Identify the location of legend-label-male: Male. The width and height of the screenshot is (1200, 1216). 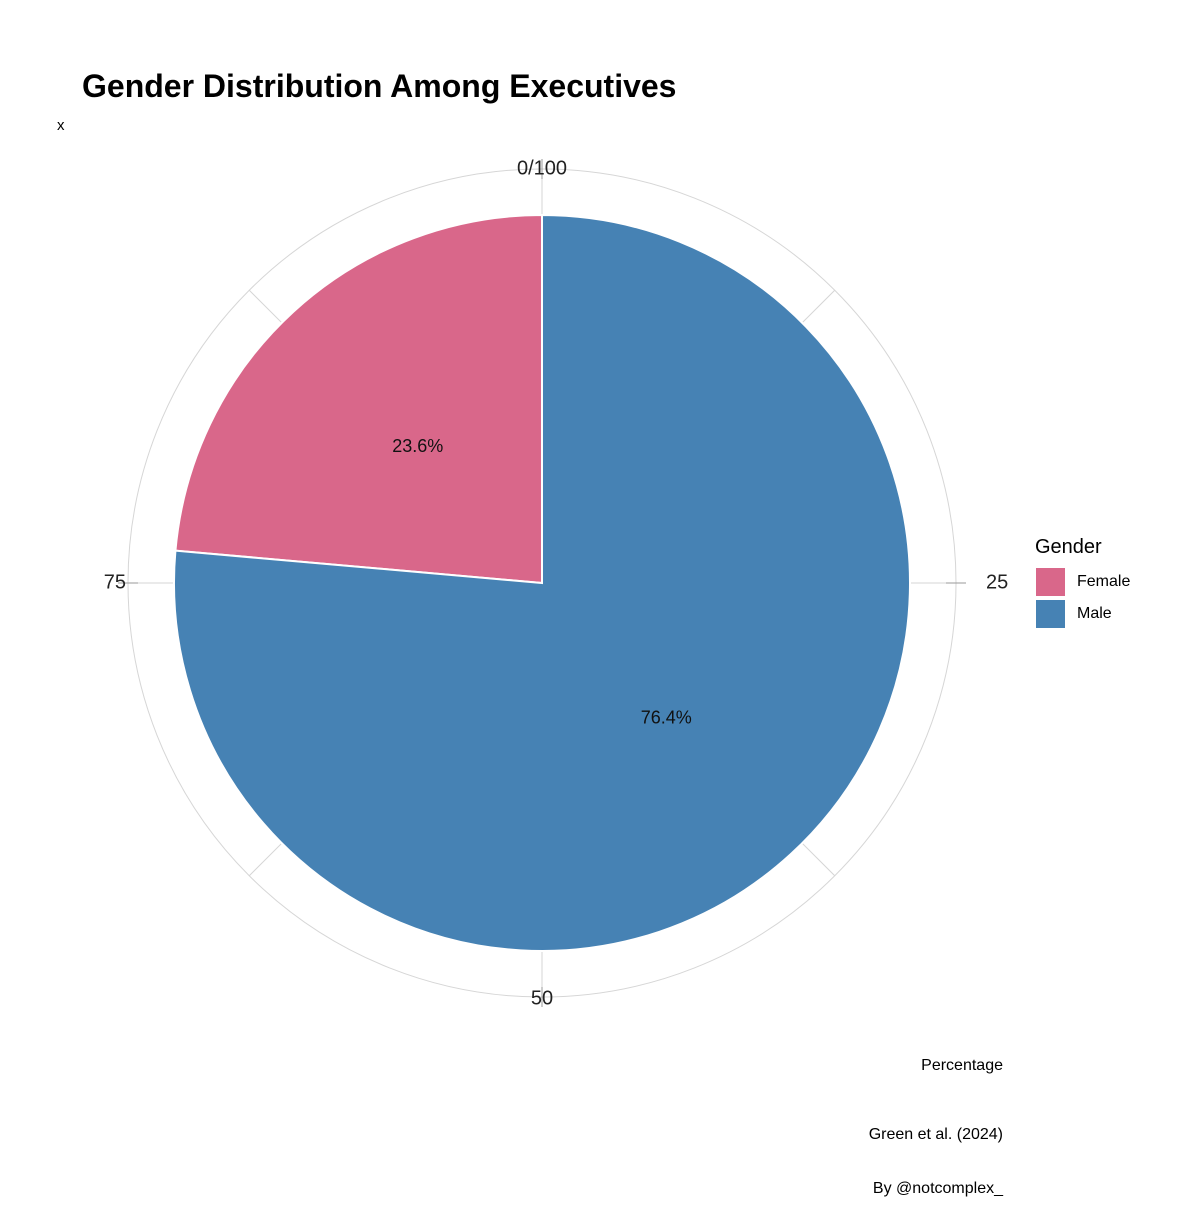
(1094, 613).